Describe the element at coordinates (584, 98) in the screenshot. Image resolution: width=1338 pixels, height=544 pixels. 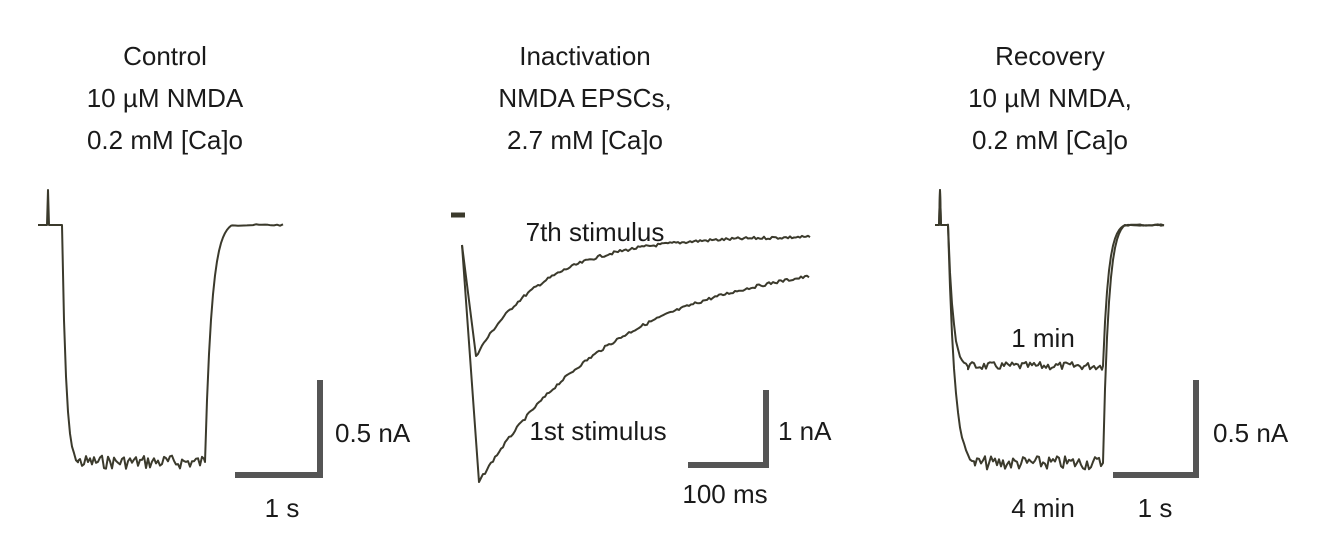
I see `panel-title: NMDA EPSCs,` at that location.